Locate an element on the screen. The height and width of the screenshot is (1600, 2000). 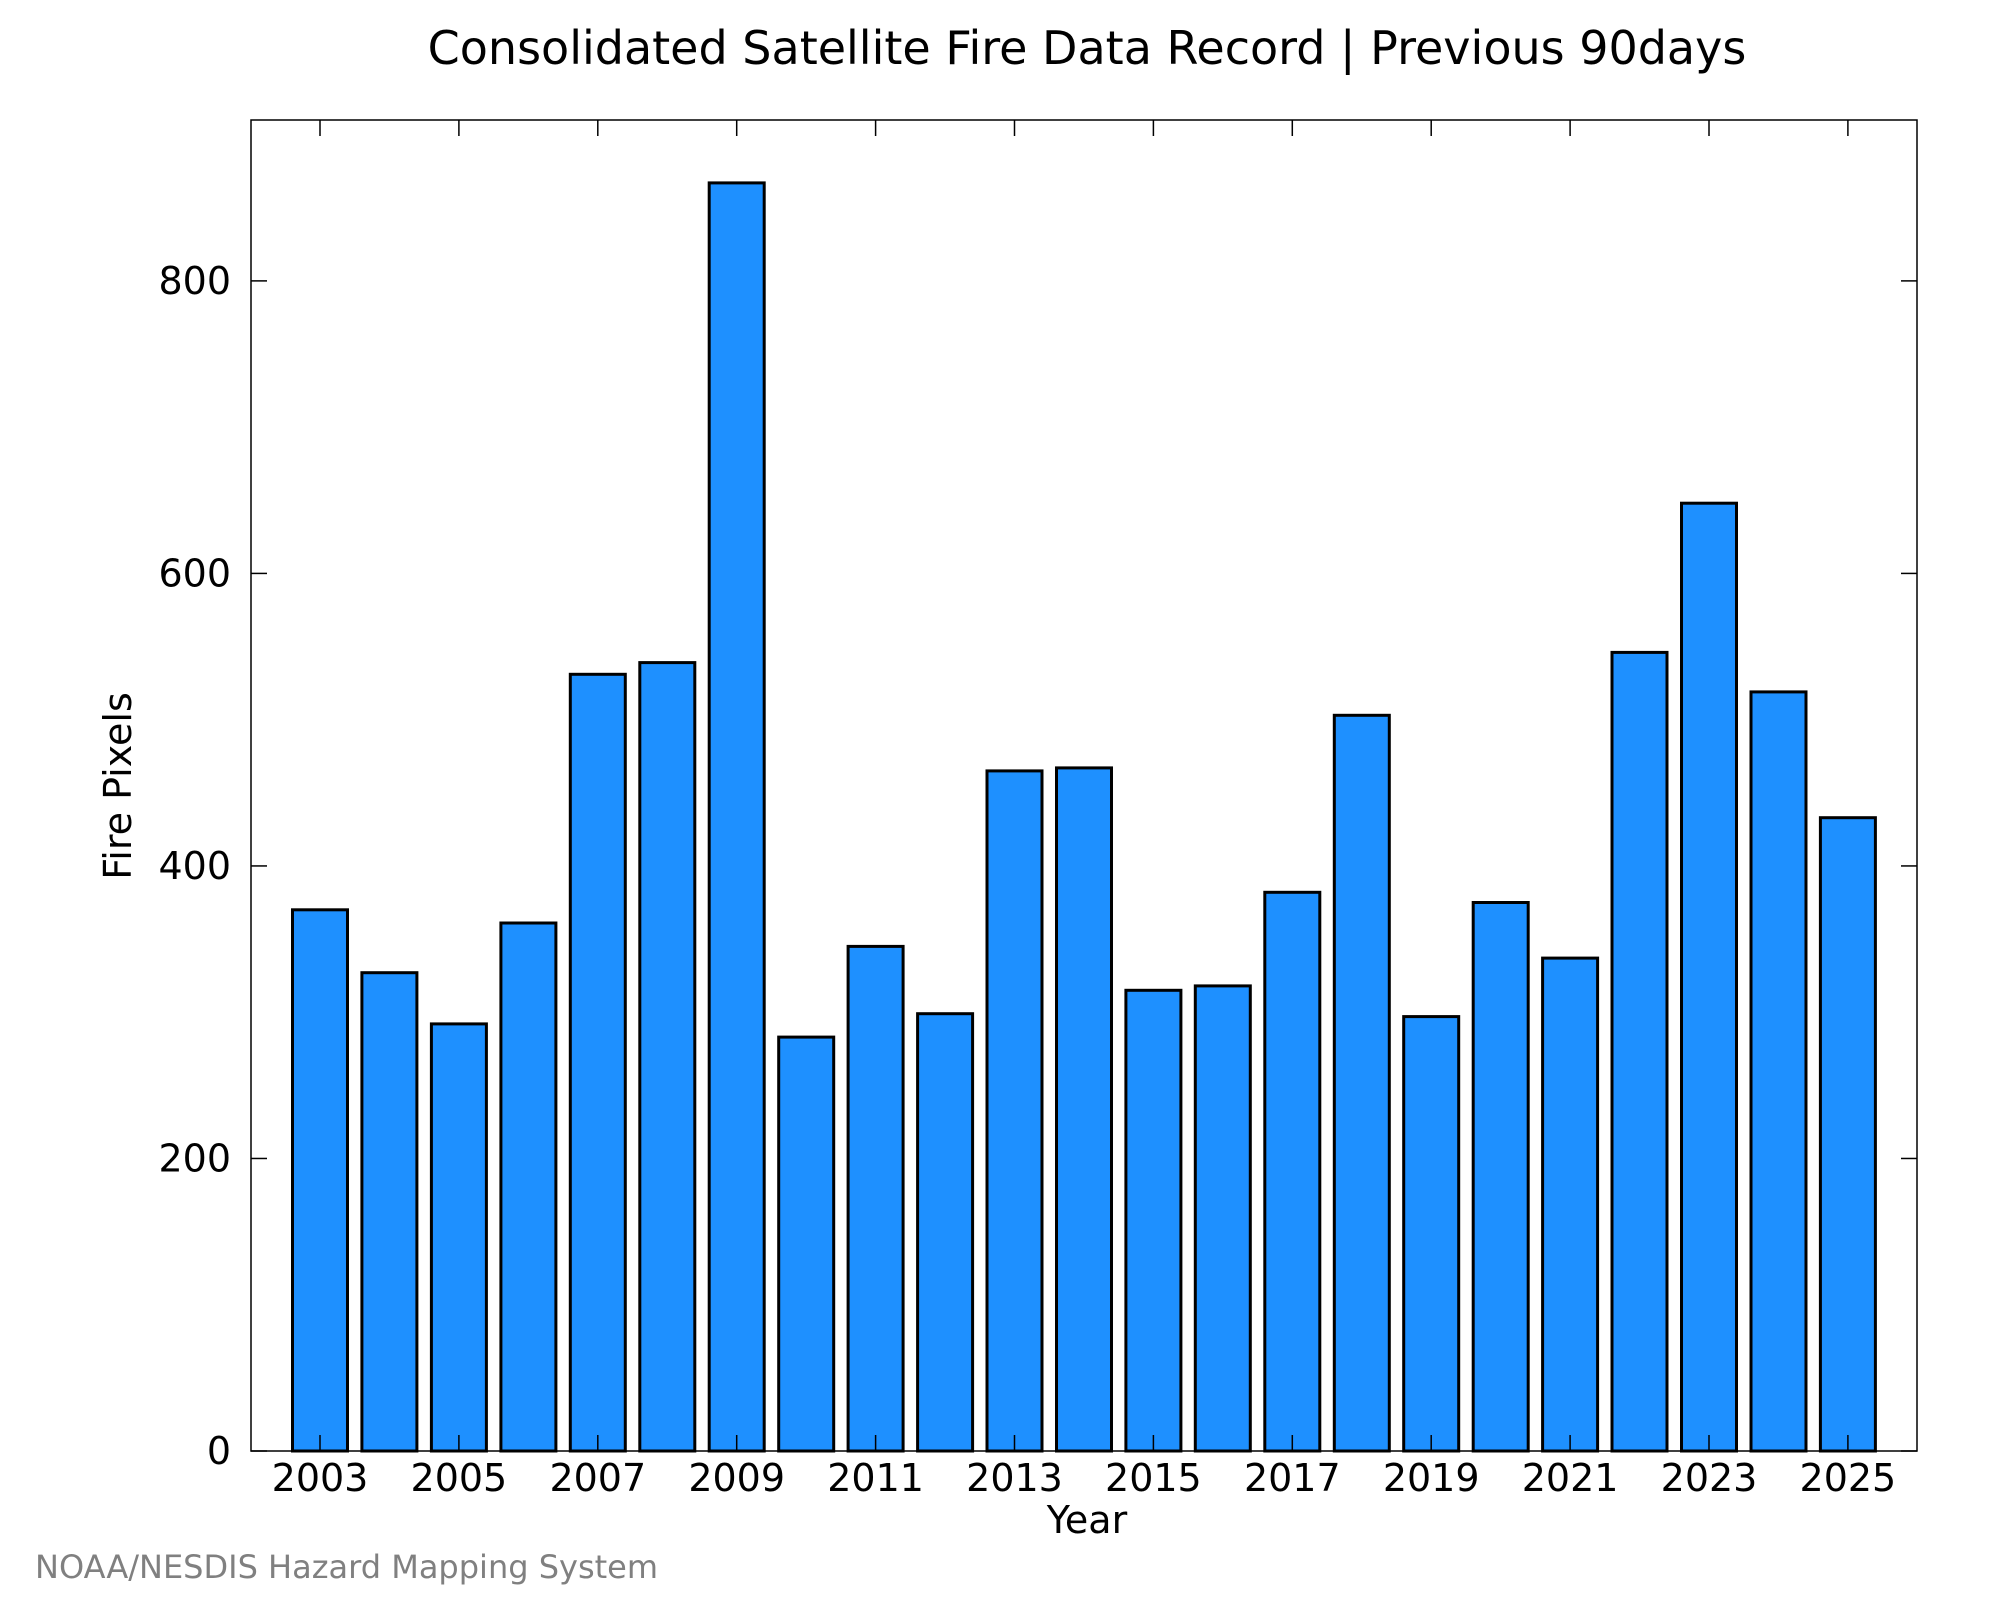
bar-2015 is located at coordinates (1153, 1220).